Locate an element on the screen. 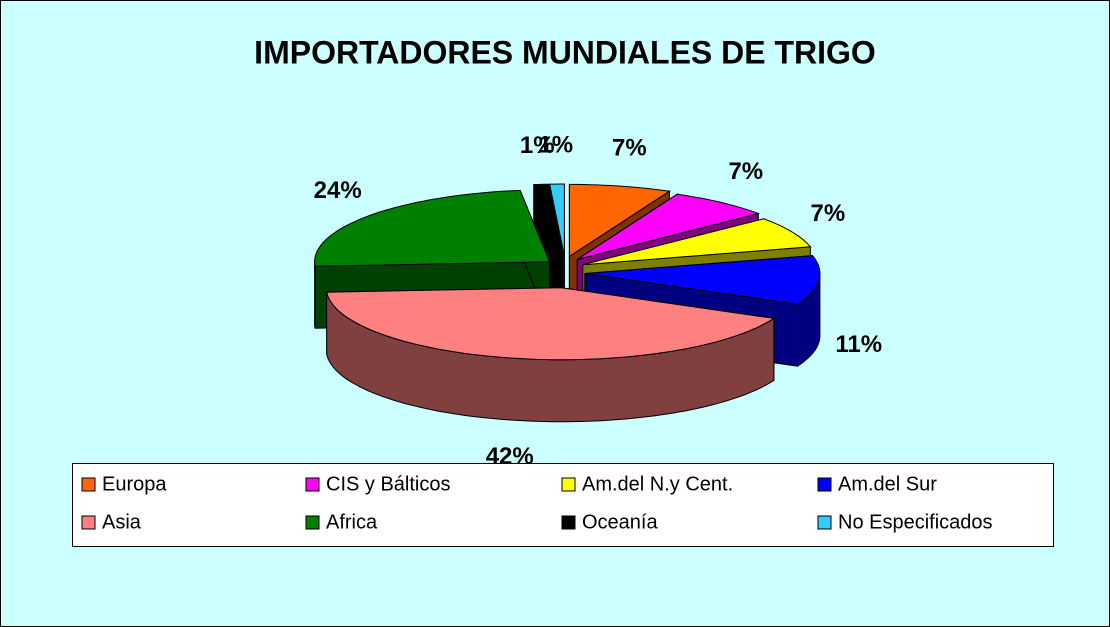 This screenshot has height=627, width=1110. slice-wall is located at coordinates (315, 295).